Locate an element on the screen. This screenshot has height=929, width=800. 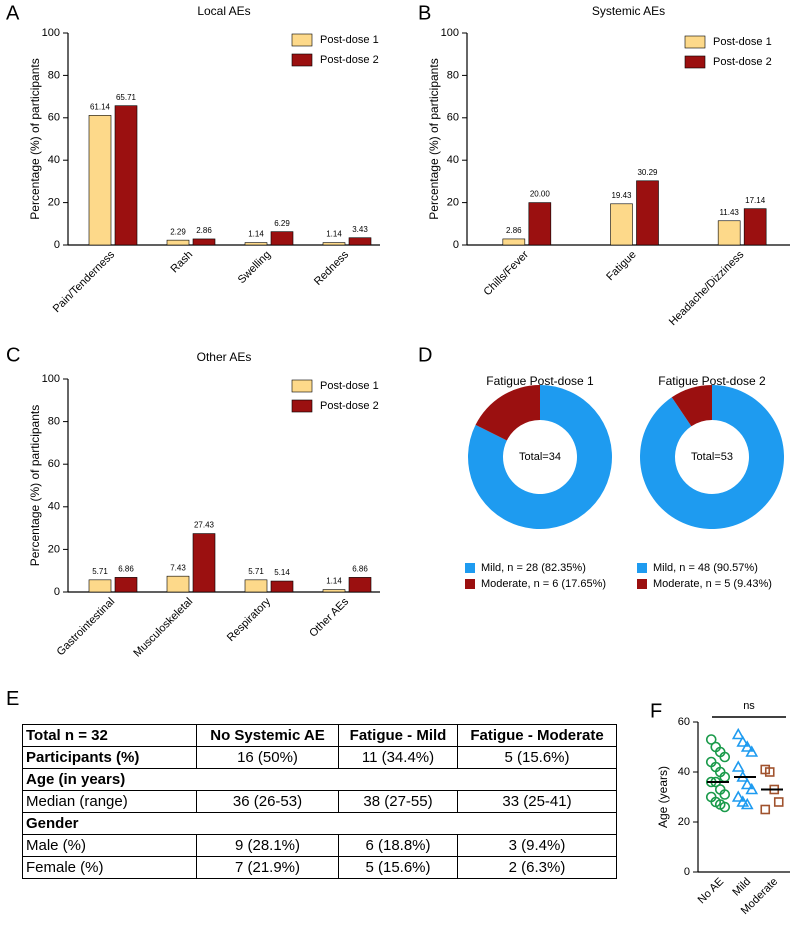
center-label: Total=53 is located at coordinates (712, 457).